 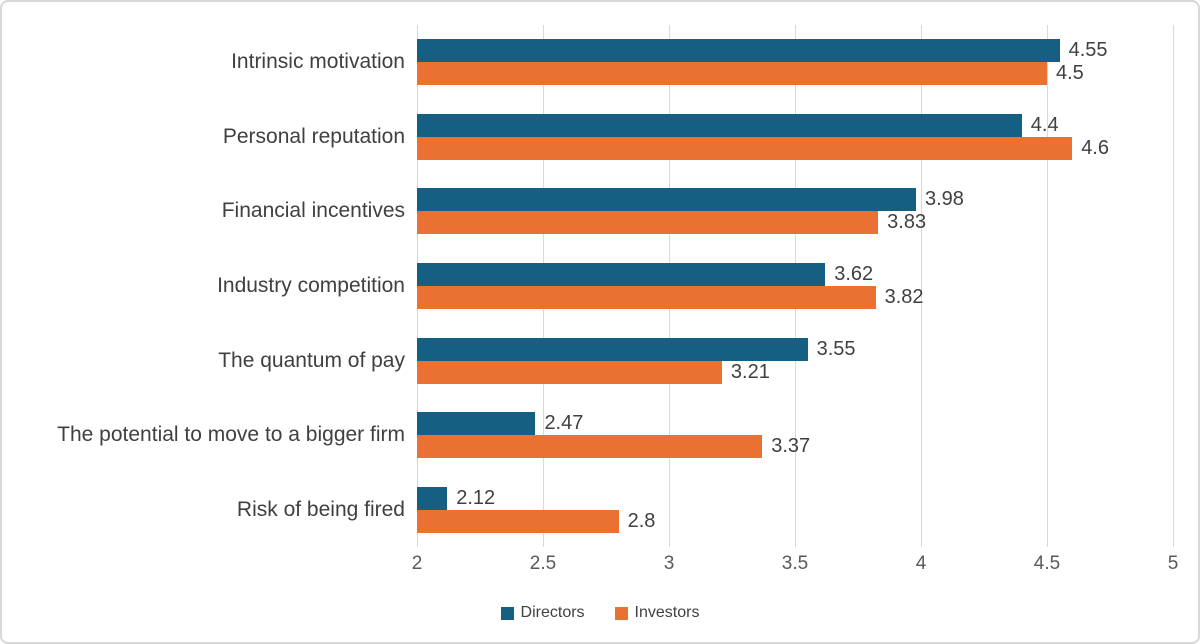 What do you see at coordinates (313, 136) in the screenshot?
I see `category-label: Personal reputation` at bounding box center [313, 136].